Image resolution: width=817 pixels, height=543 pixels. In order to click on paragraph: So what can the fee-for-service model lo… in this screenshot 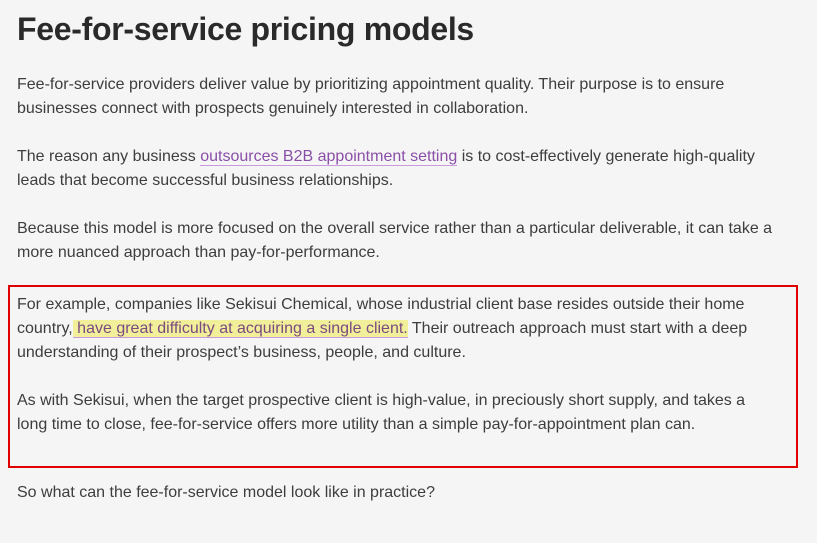, I will do `click(226, 492)`.